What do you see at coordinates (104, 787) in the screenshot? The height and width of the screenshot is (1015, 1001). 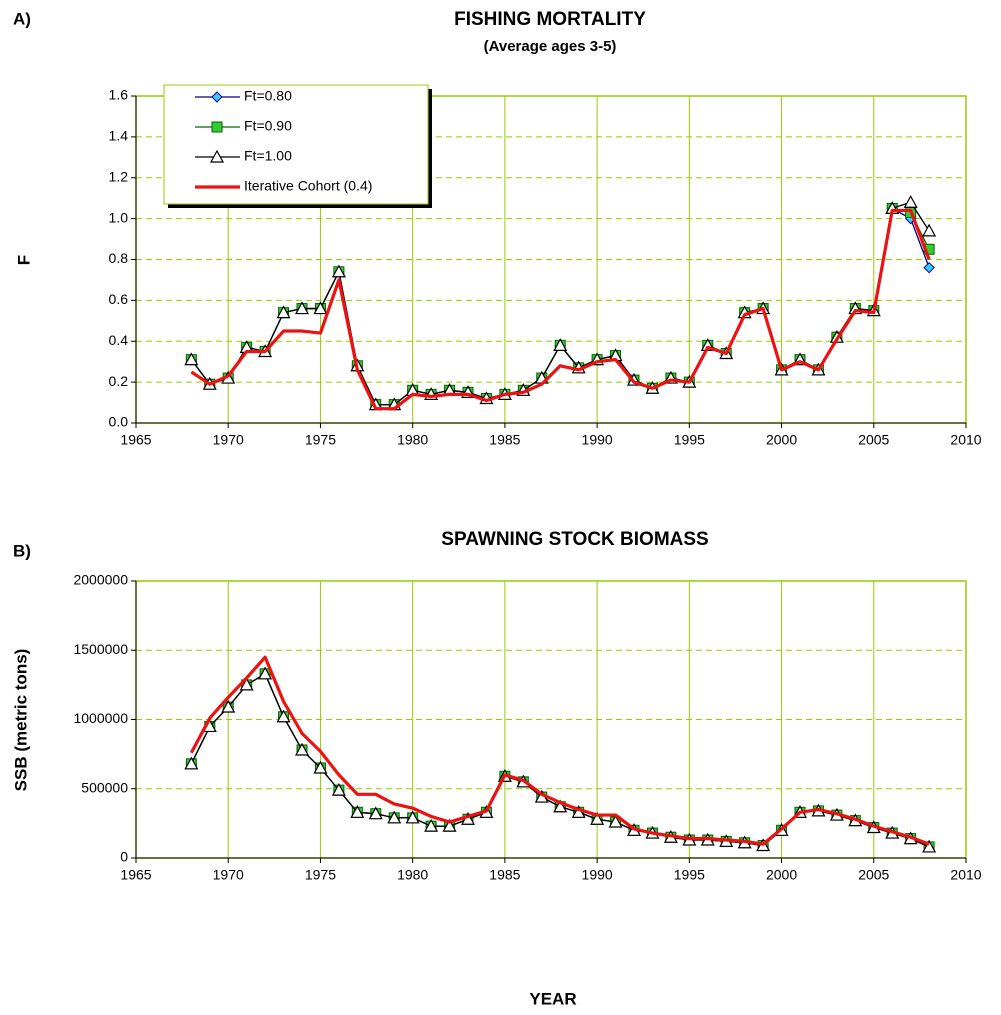 I see `y-tick-label: 500000` at bounding box center [104, 787].